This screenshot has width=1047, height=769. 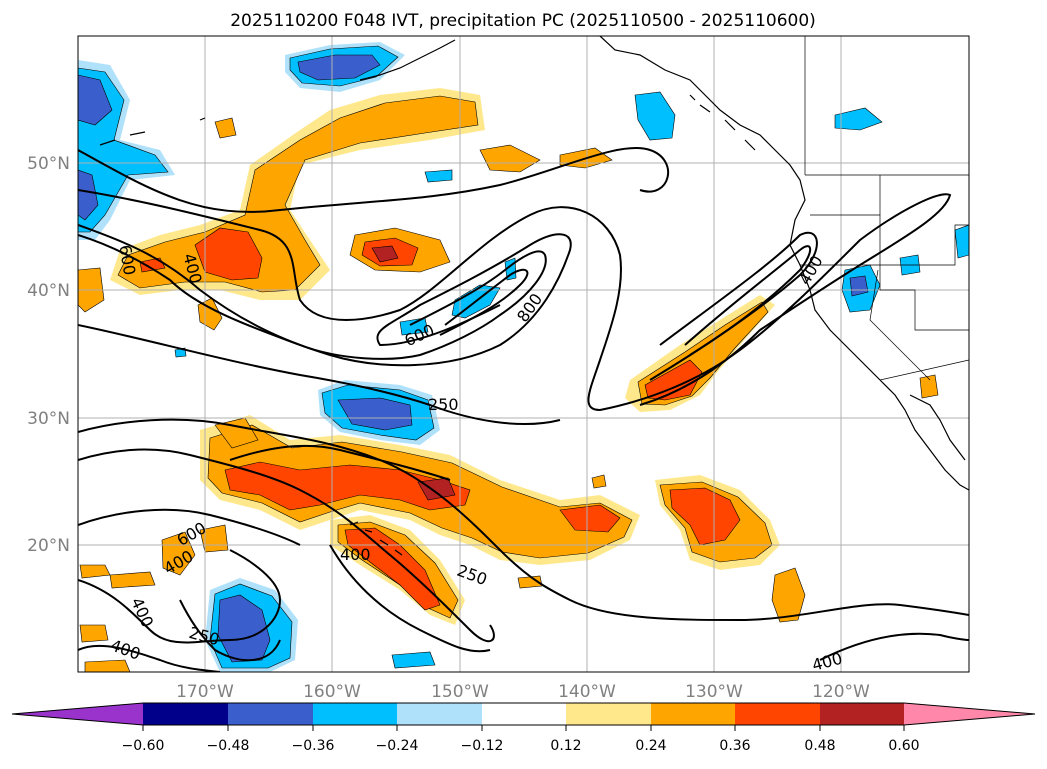 What do you see at coordinates (530, 582) in the screenshot?
I see `precip-pos-dot1` at bounding box center [530, 582].